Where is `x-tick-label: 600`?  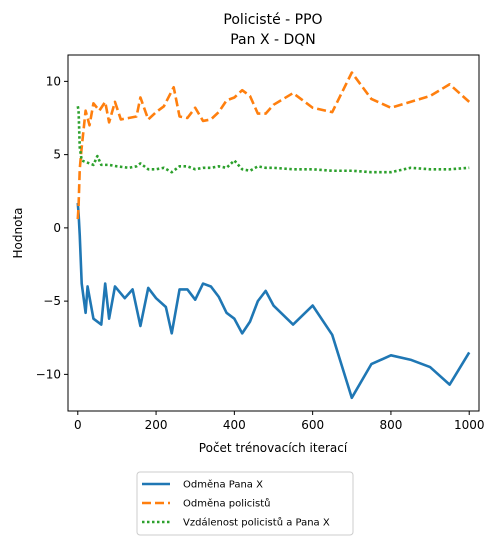 x-tick-label: 600 is located at coordinates (312, 425).